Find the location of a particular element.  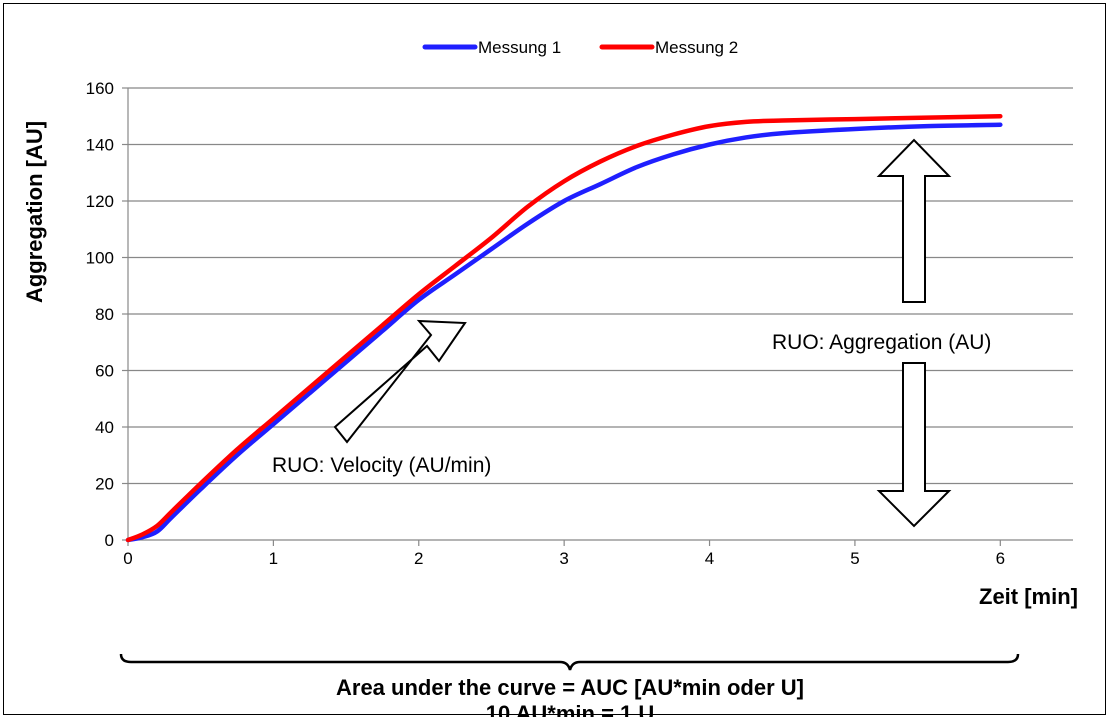

aggregation-annotation: RUO: Aggregation (AU) is located at coordinates (881, 342).